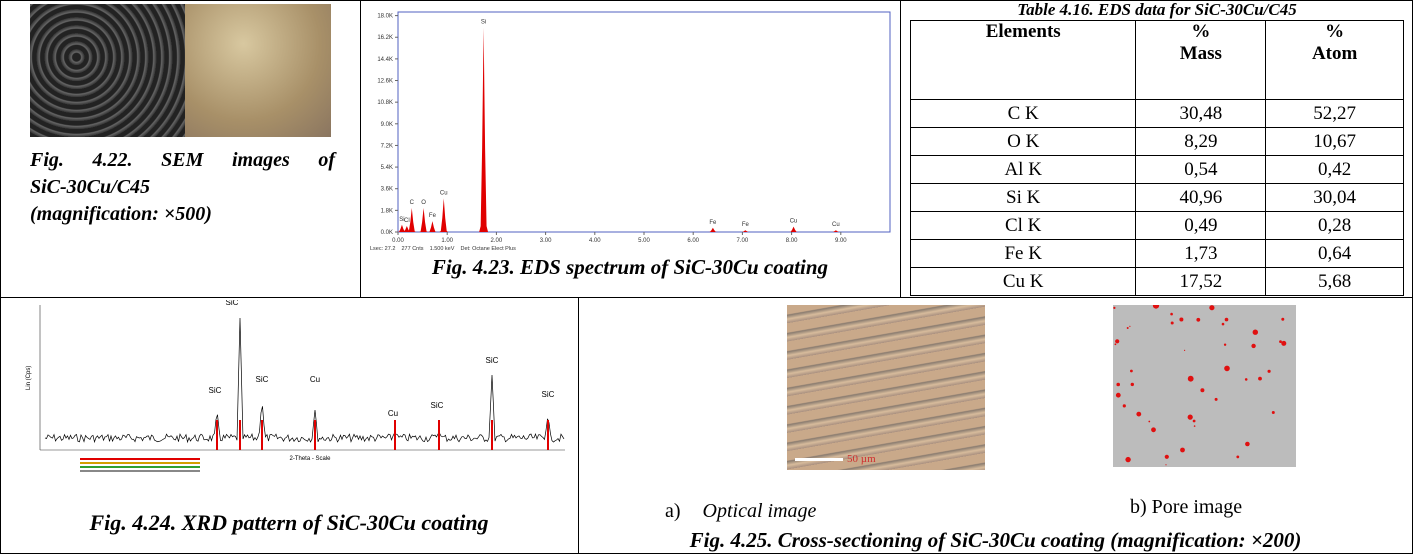 Image resolution: width=1417 pixels, height=554 pixels. Describe the element at coordinates (1334, 53) in the screenshot. I see `header-line: Atom` at that location.